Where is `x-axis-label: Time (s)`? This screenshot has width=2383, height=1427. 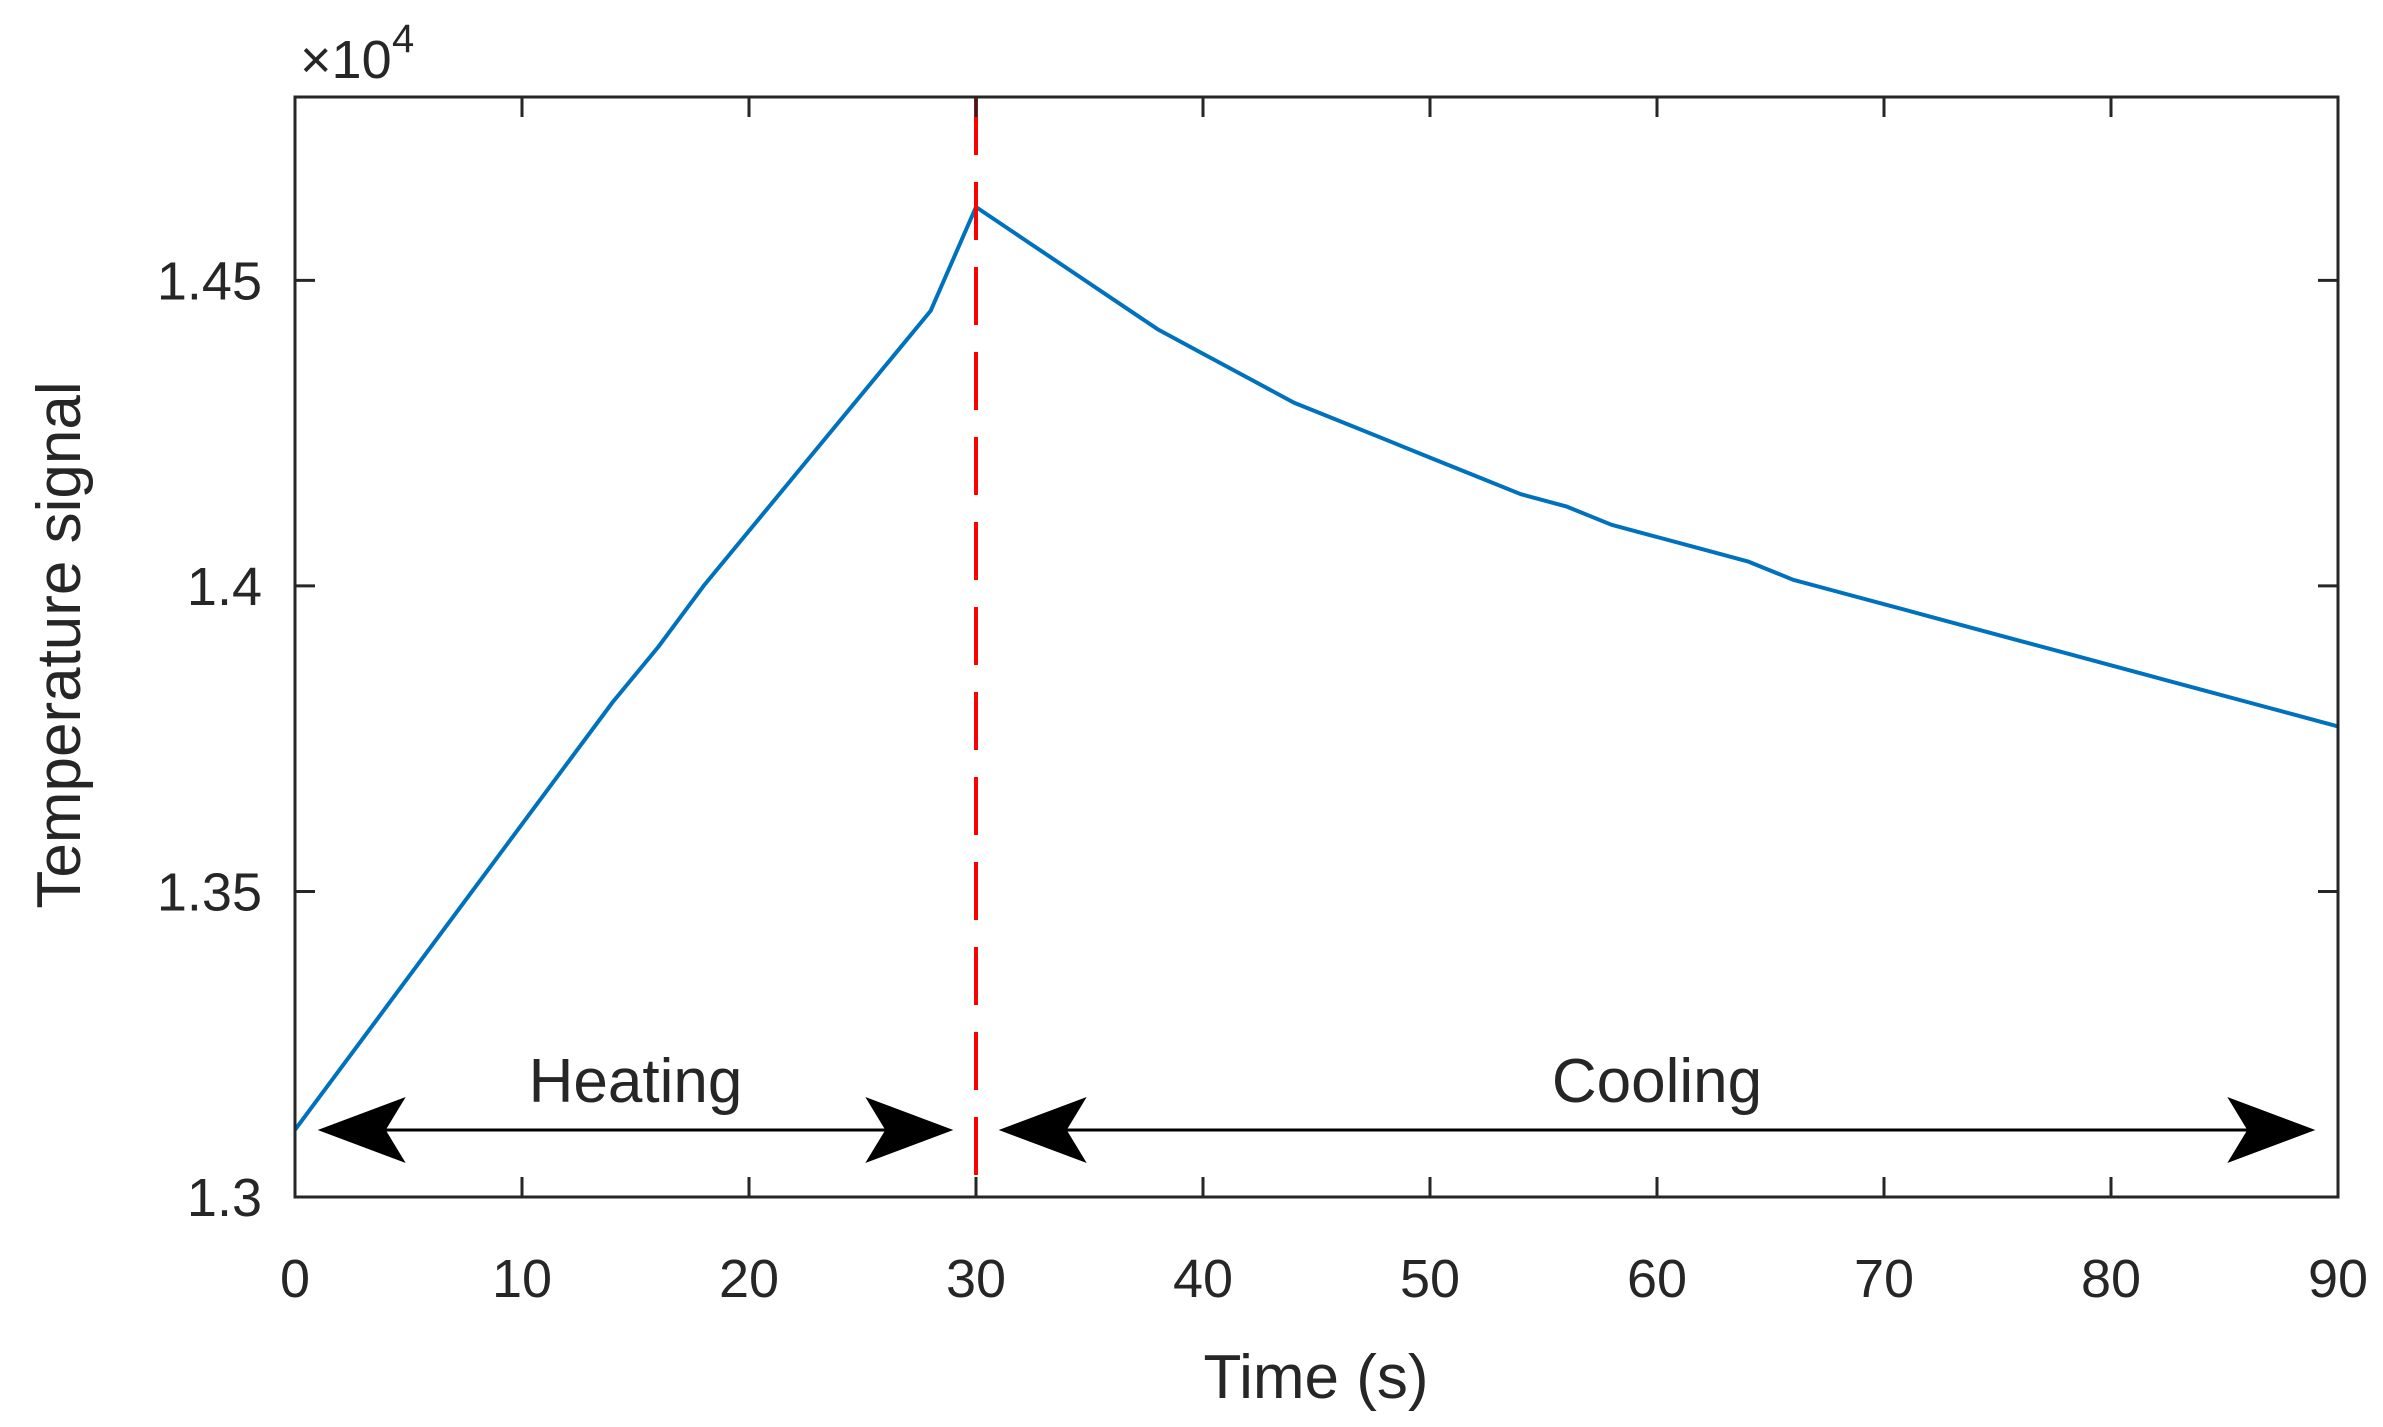 x-axis-label: Time (s) is located at coordinates (1316, 1377).